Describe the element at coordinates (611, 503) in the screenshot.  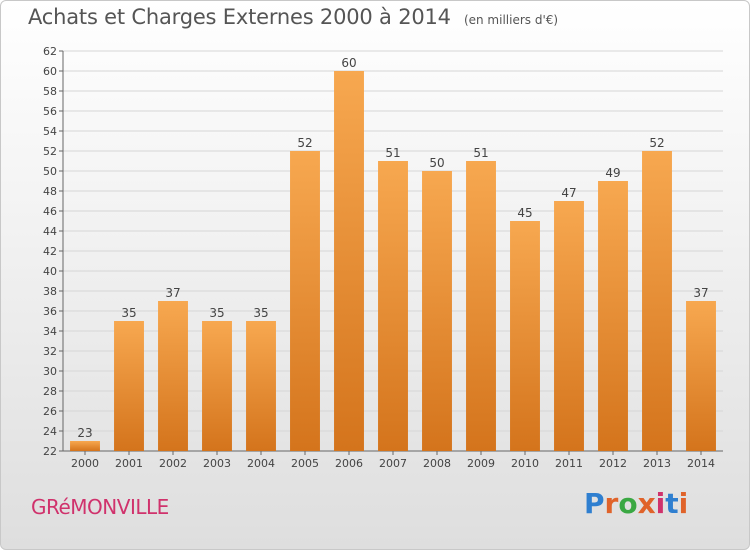
I see `logo-letter: r` at that location.